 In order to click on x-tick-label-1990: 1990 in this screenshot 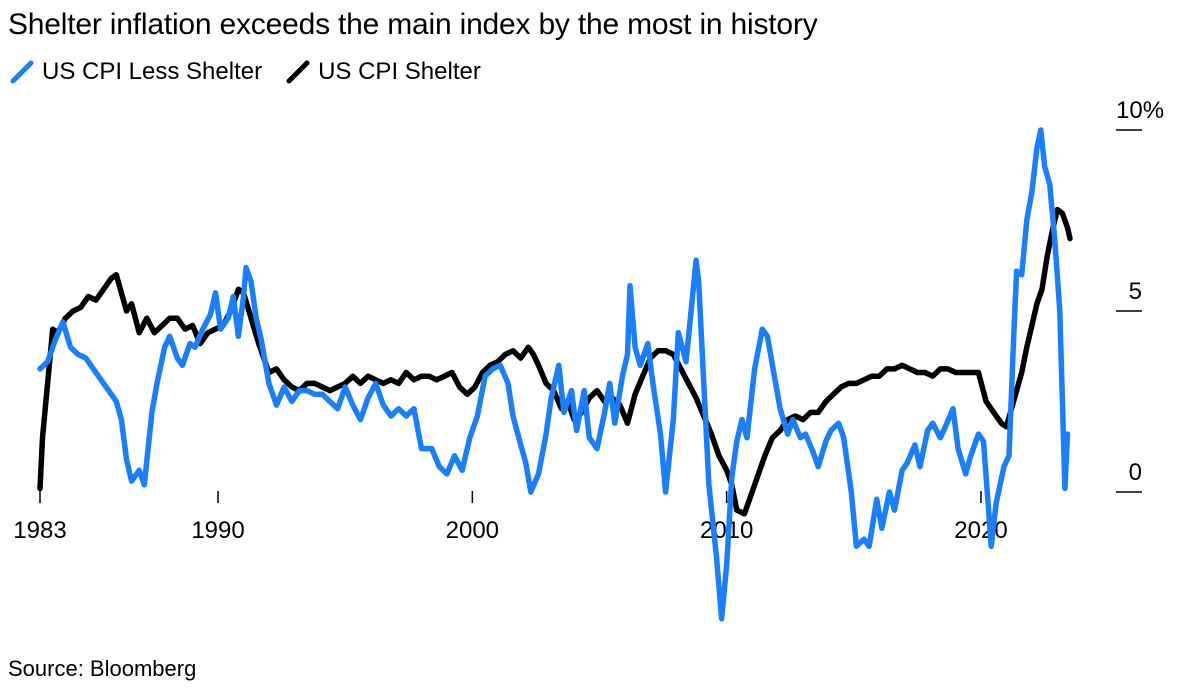, I will do `click(217, 530)`.